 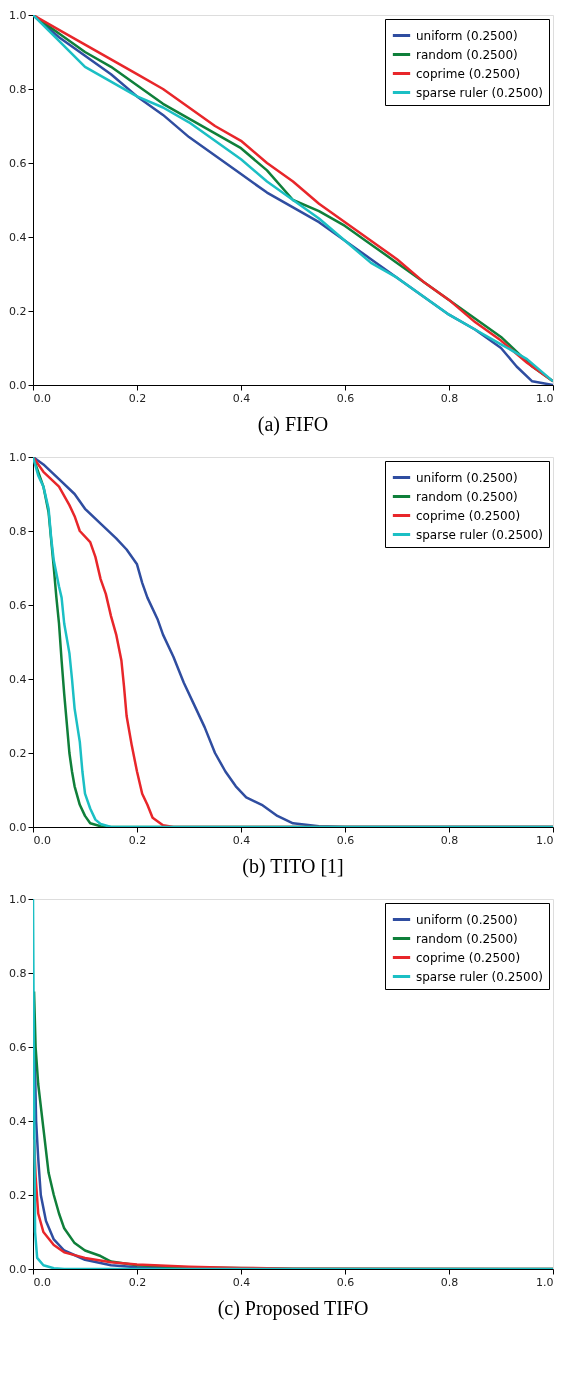 I want to click on text: (a) FIFO, so click(x=293, y=424).